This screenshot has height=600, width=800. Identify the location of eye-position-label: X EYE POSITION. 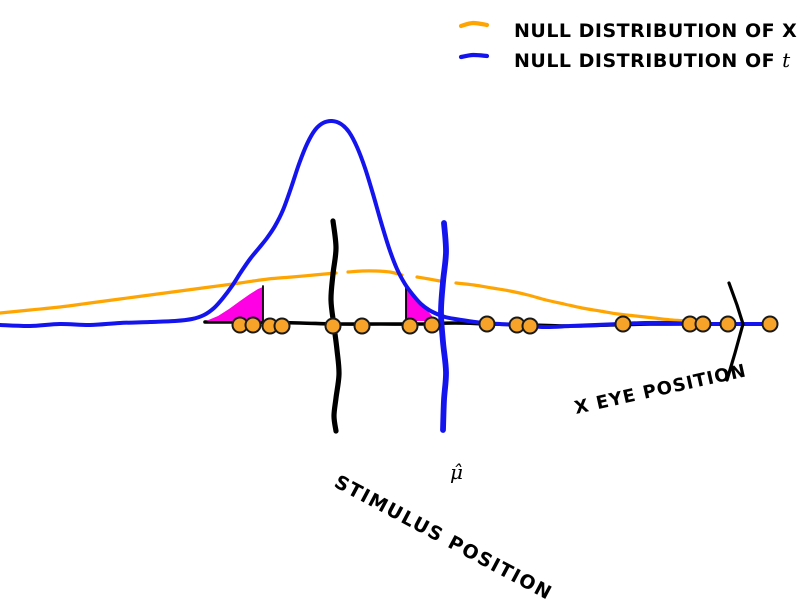
(661, 389).